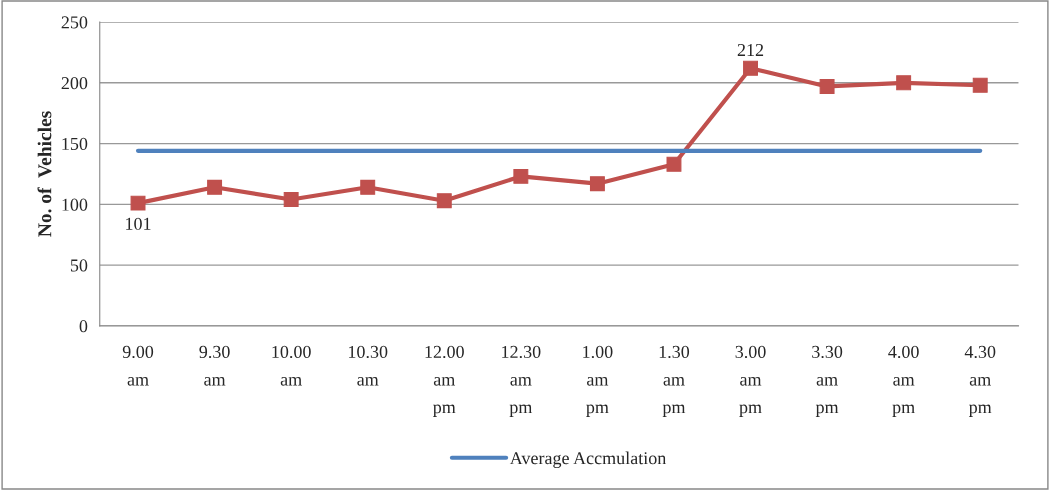 The height and width of the screenshot is (490, 1050). Describe the element at coordinates (214, 365) in the screenshot. I see `x-tick-label: 9.30 am` at that location.